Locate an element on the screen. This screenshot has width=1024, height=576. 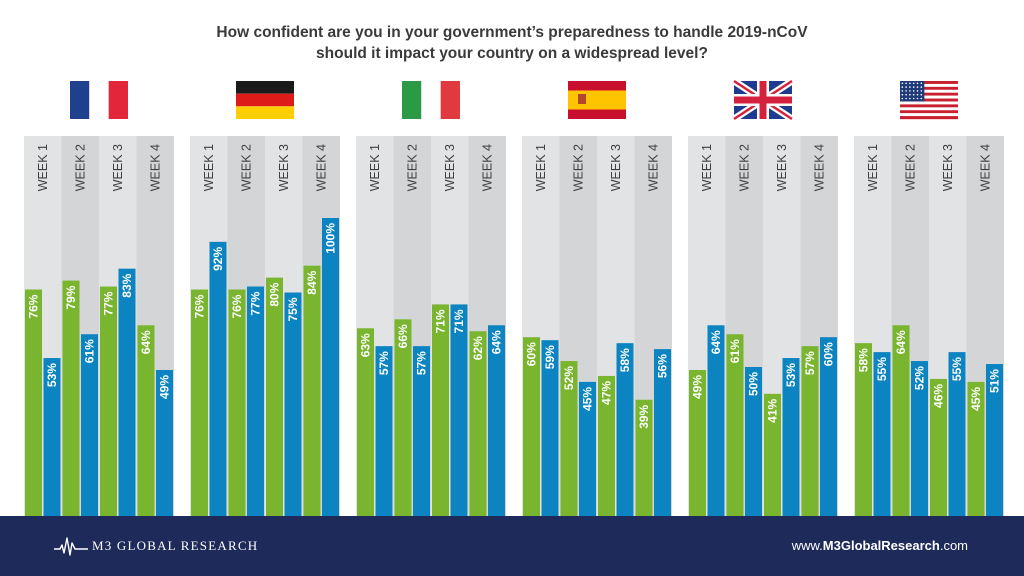
site-bold: M3GlobalResearch is located at coordinates (881, 545).